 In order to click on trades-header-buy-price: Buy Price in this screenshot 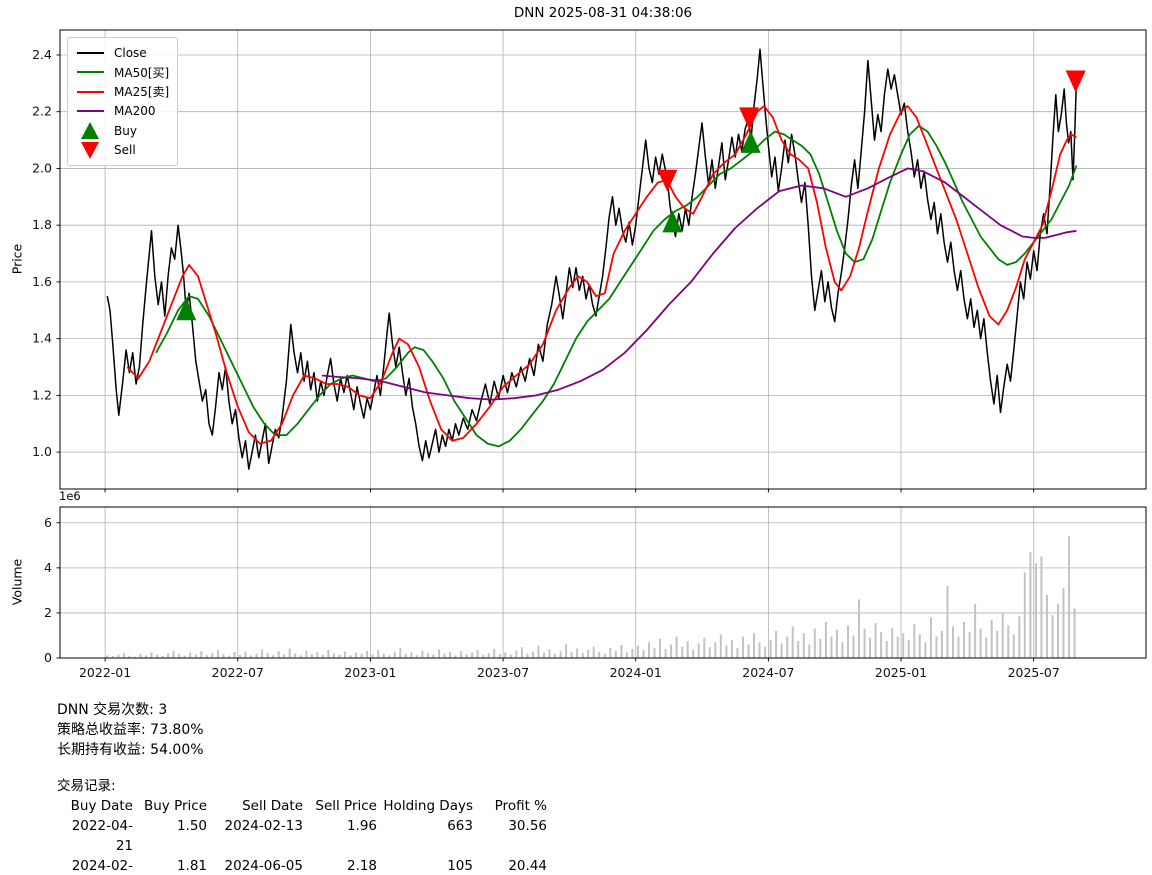, I will do `click(175, 806)`.